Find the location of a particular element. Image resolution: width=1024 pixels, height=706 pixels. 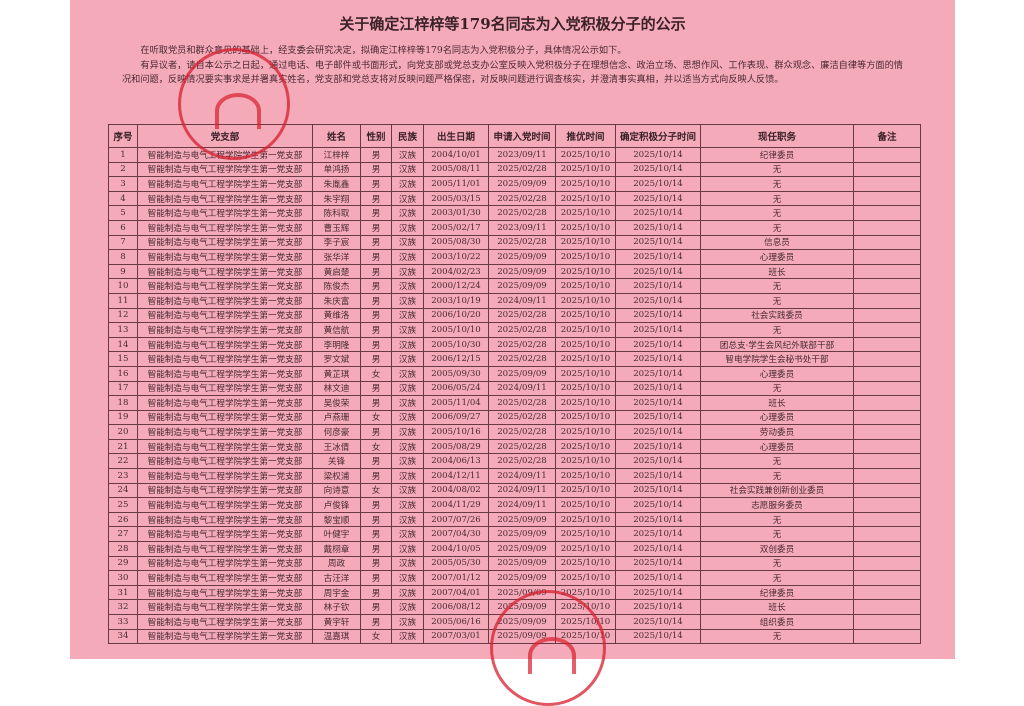

current-position: 团总支·学生会风纪外联部干部 is located at coordinates (777, 344).